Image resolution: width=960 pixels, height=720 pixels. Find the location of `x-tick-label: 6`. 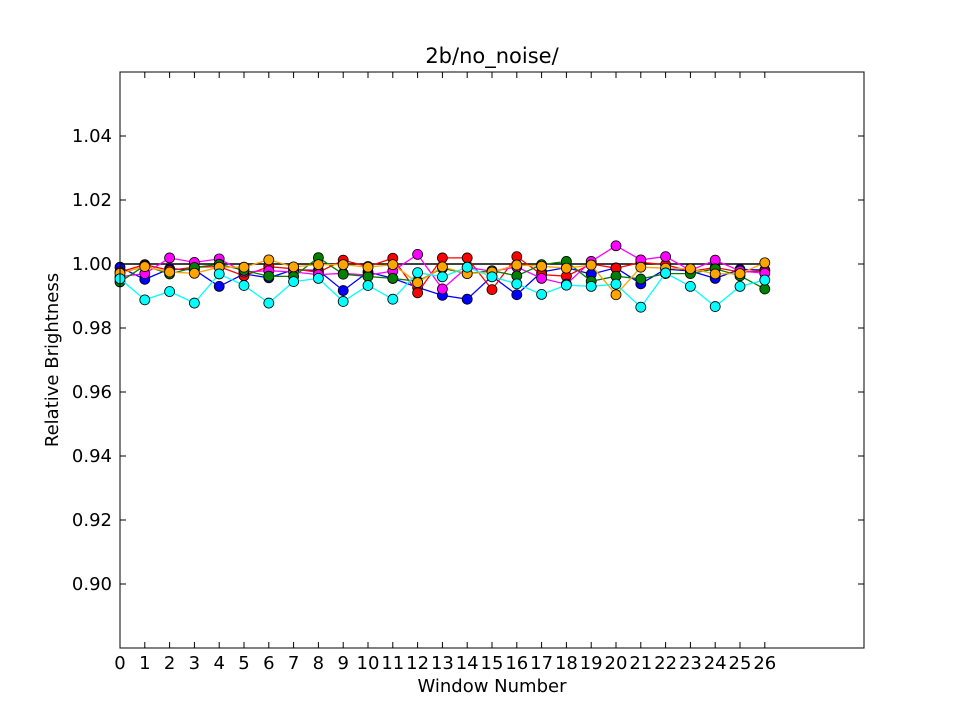

x-tick-label: 6 is located at coordinates (268, 663).